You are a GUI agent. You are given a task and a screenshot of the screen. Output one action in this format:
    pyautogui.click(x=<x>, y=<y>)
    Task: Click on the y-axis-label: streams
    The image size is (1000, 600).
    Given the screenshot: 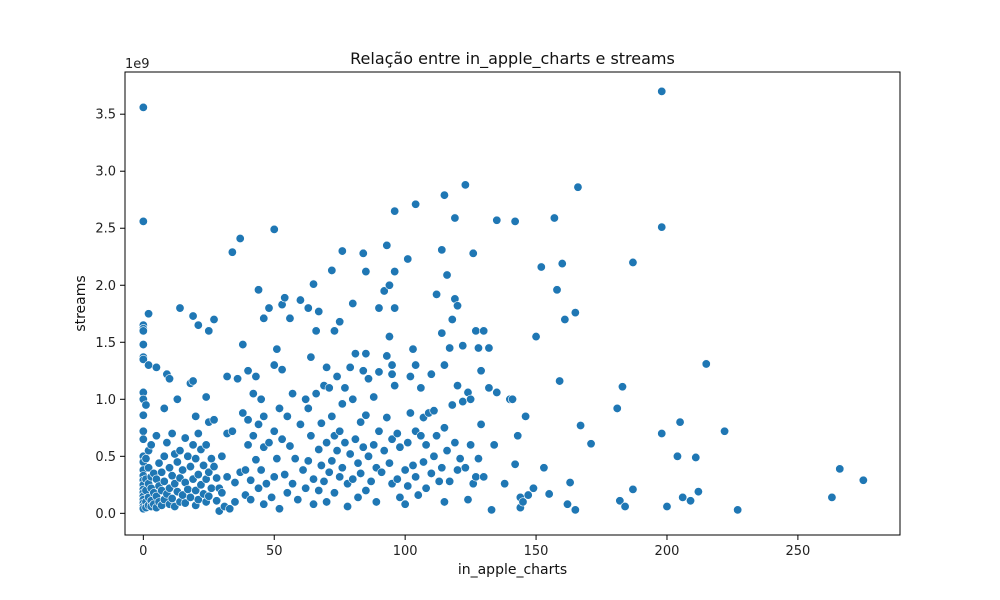 What is the action you would take?
    pyautogui.click(x=81, y=303)
    